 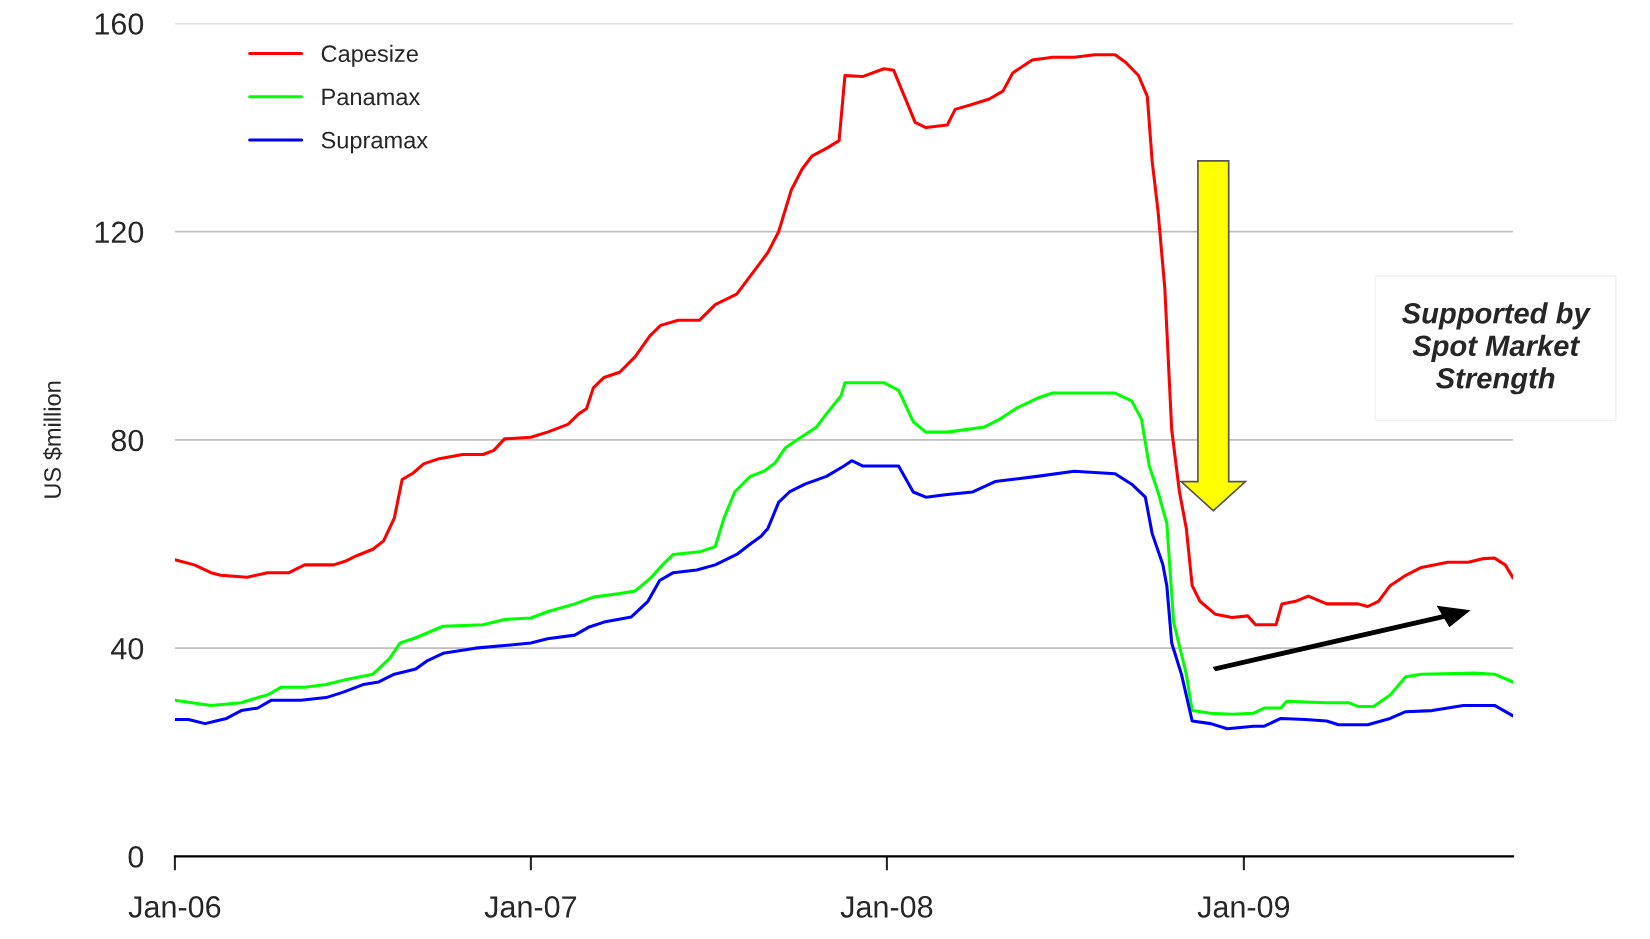 I want to click on annotation: Supported by Spot Market Strength, so click(x=1496, y=348).